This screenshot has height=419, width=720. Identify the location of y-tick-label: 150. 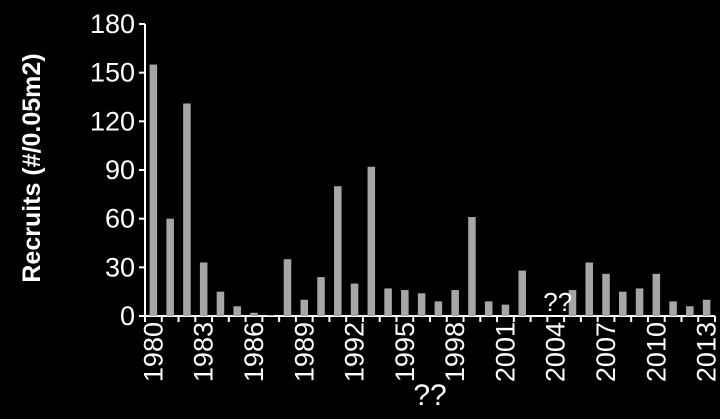
(112, 73).